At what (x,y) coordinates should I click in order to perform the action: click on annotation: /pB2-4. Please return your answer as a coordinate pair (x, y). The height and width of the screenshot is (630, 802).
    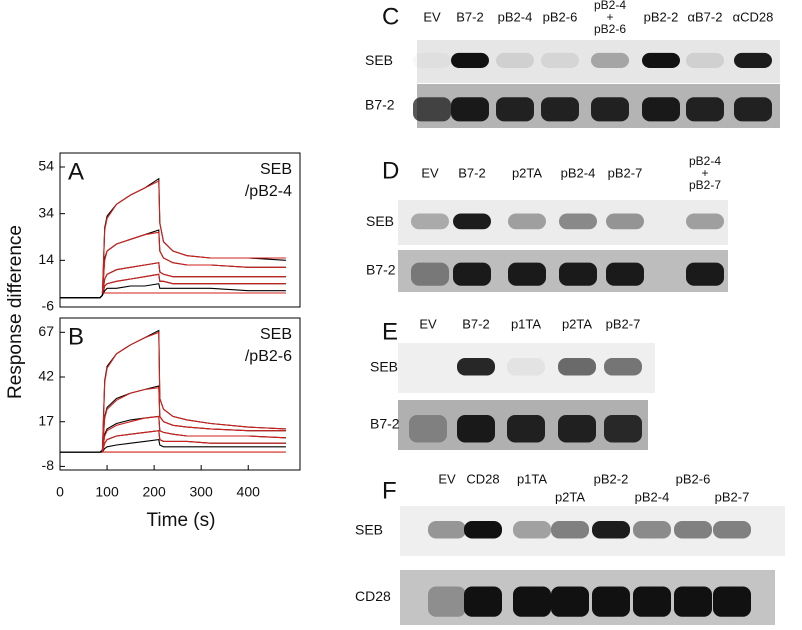
    Looking at the image, I should click on (268, 191).